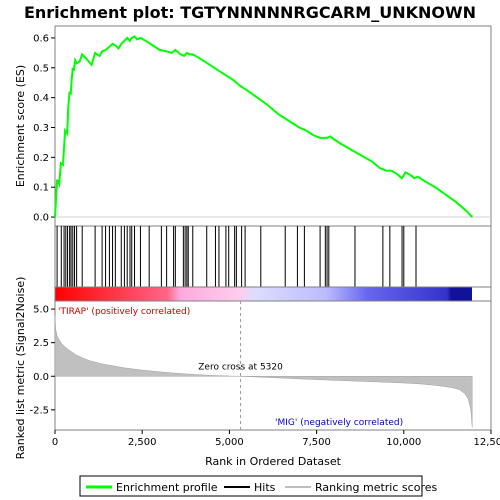 The height and width of the screenshot is (500, 500). Describe the element at coordinates (316, 442) in the screenshot. I see `x-tick-label: 7,500` at that location.